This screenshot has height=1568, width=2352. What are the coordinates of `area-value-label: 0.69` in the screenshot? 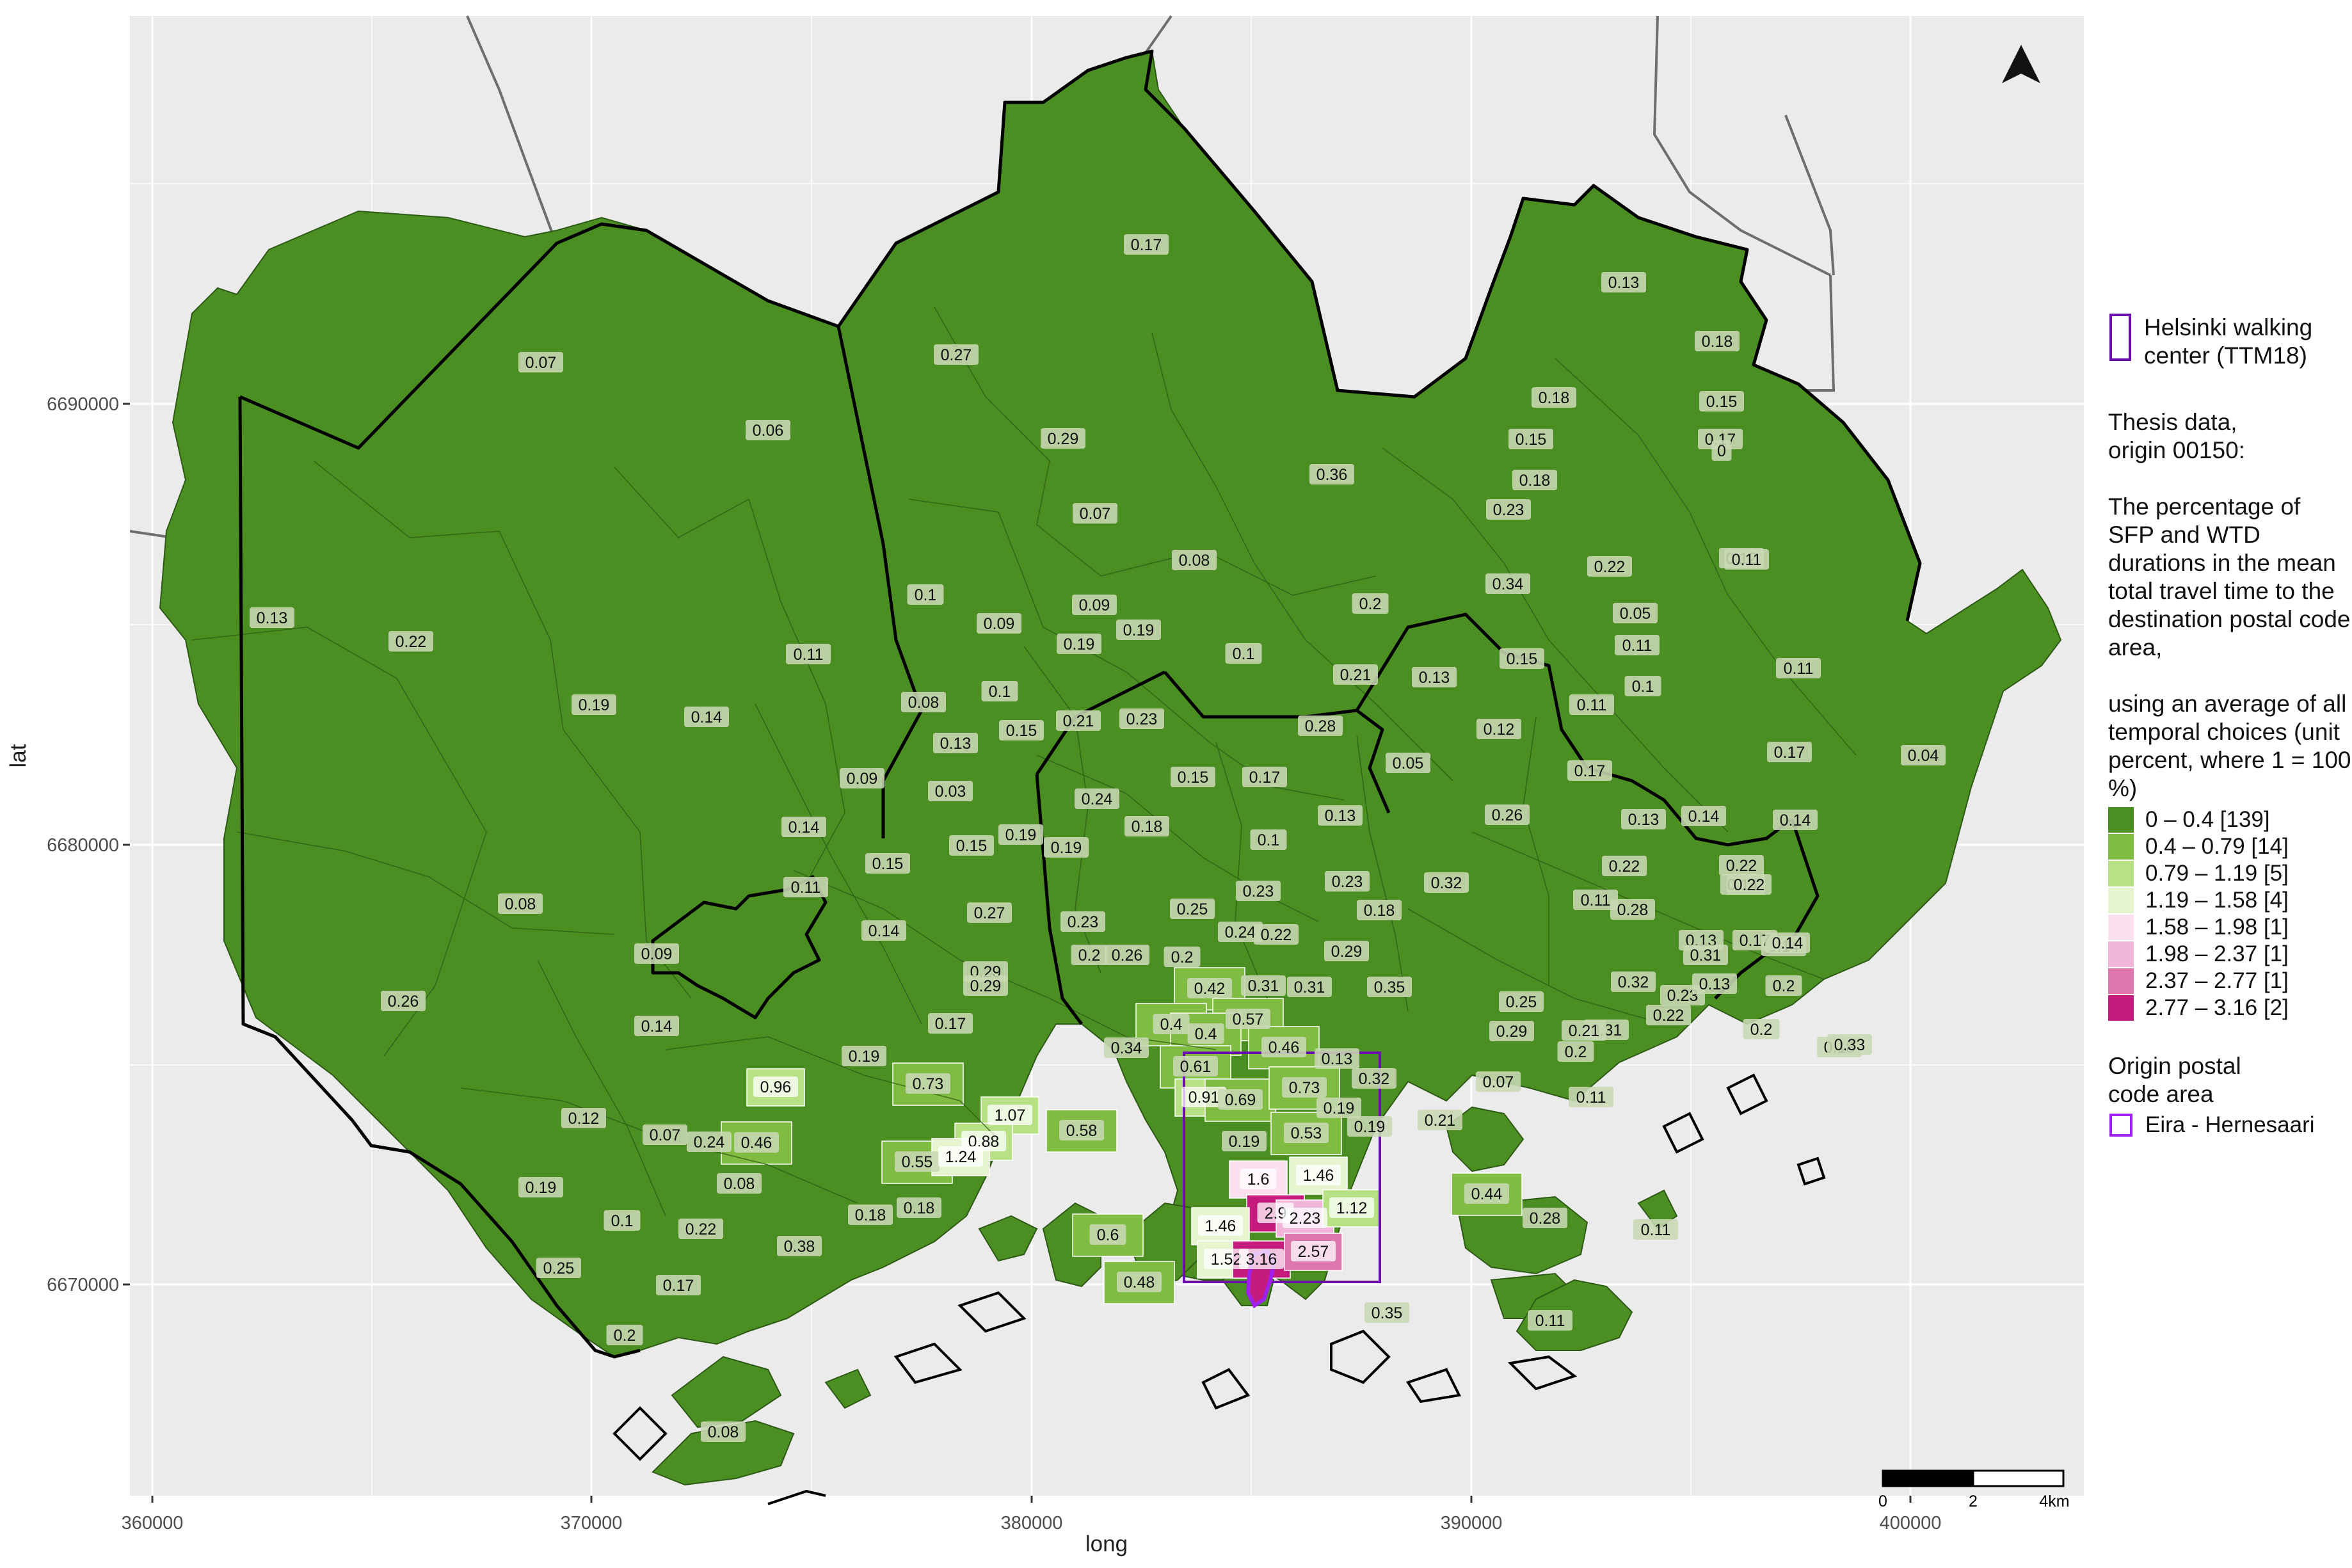 It's located at (1240, 1099).